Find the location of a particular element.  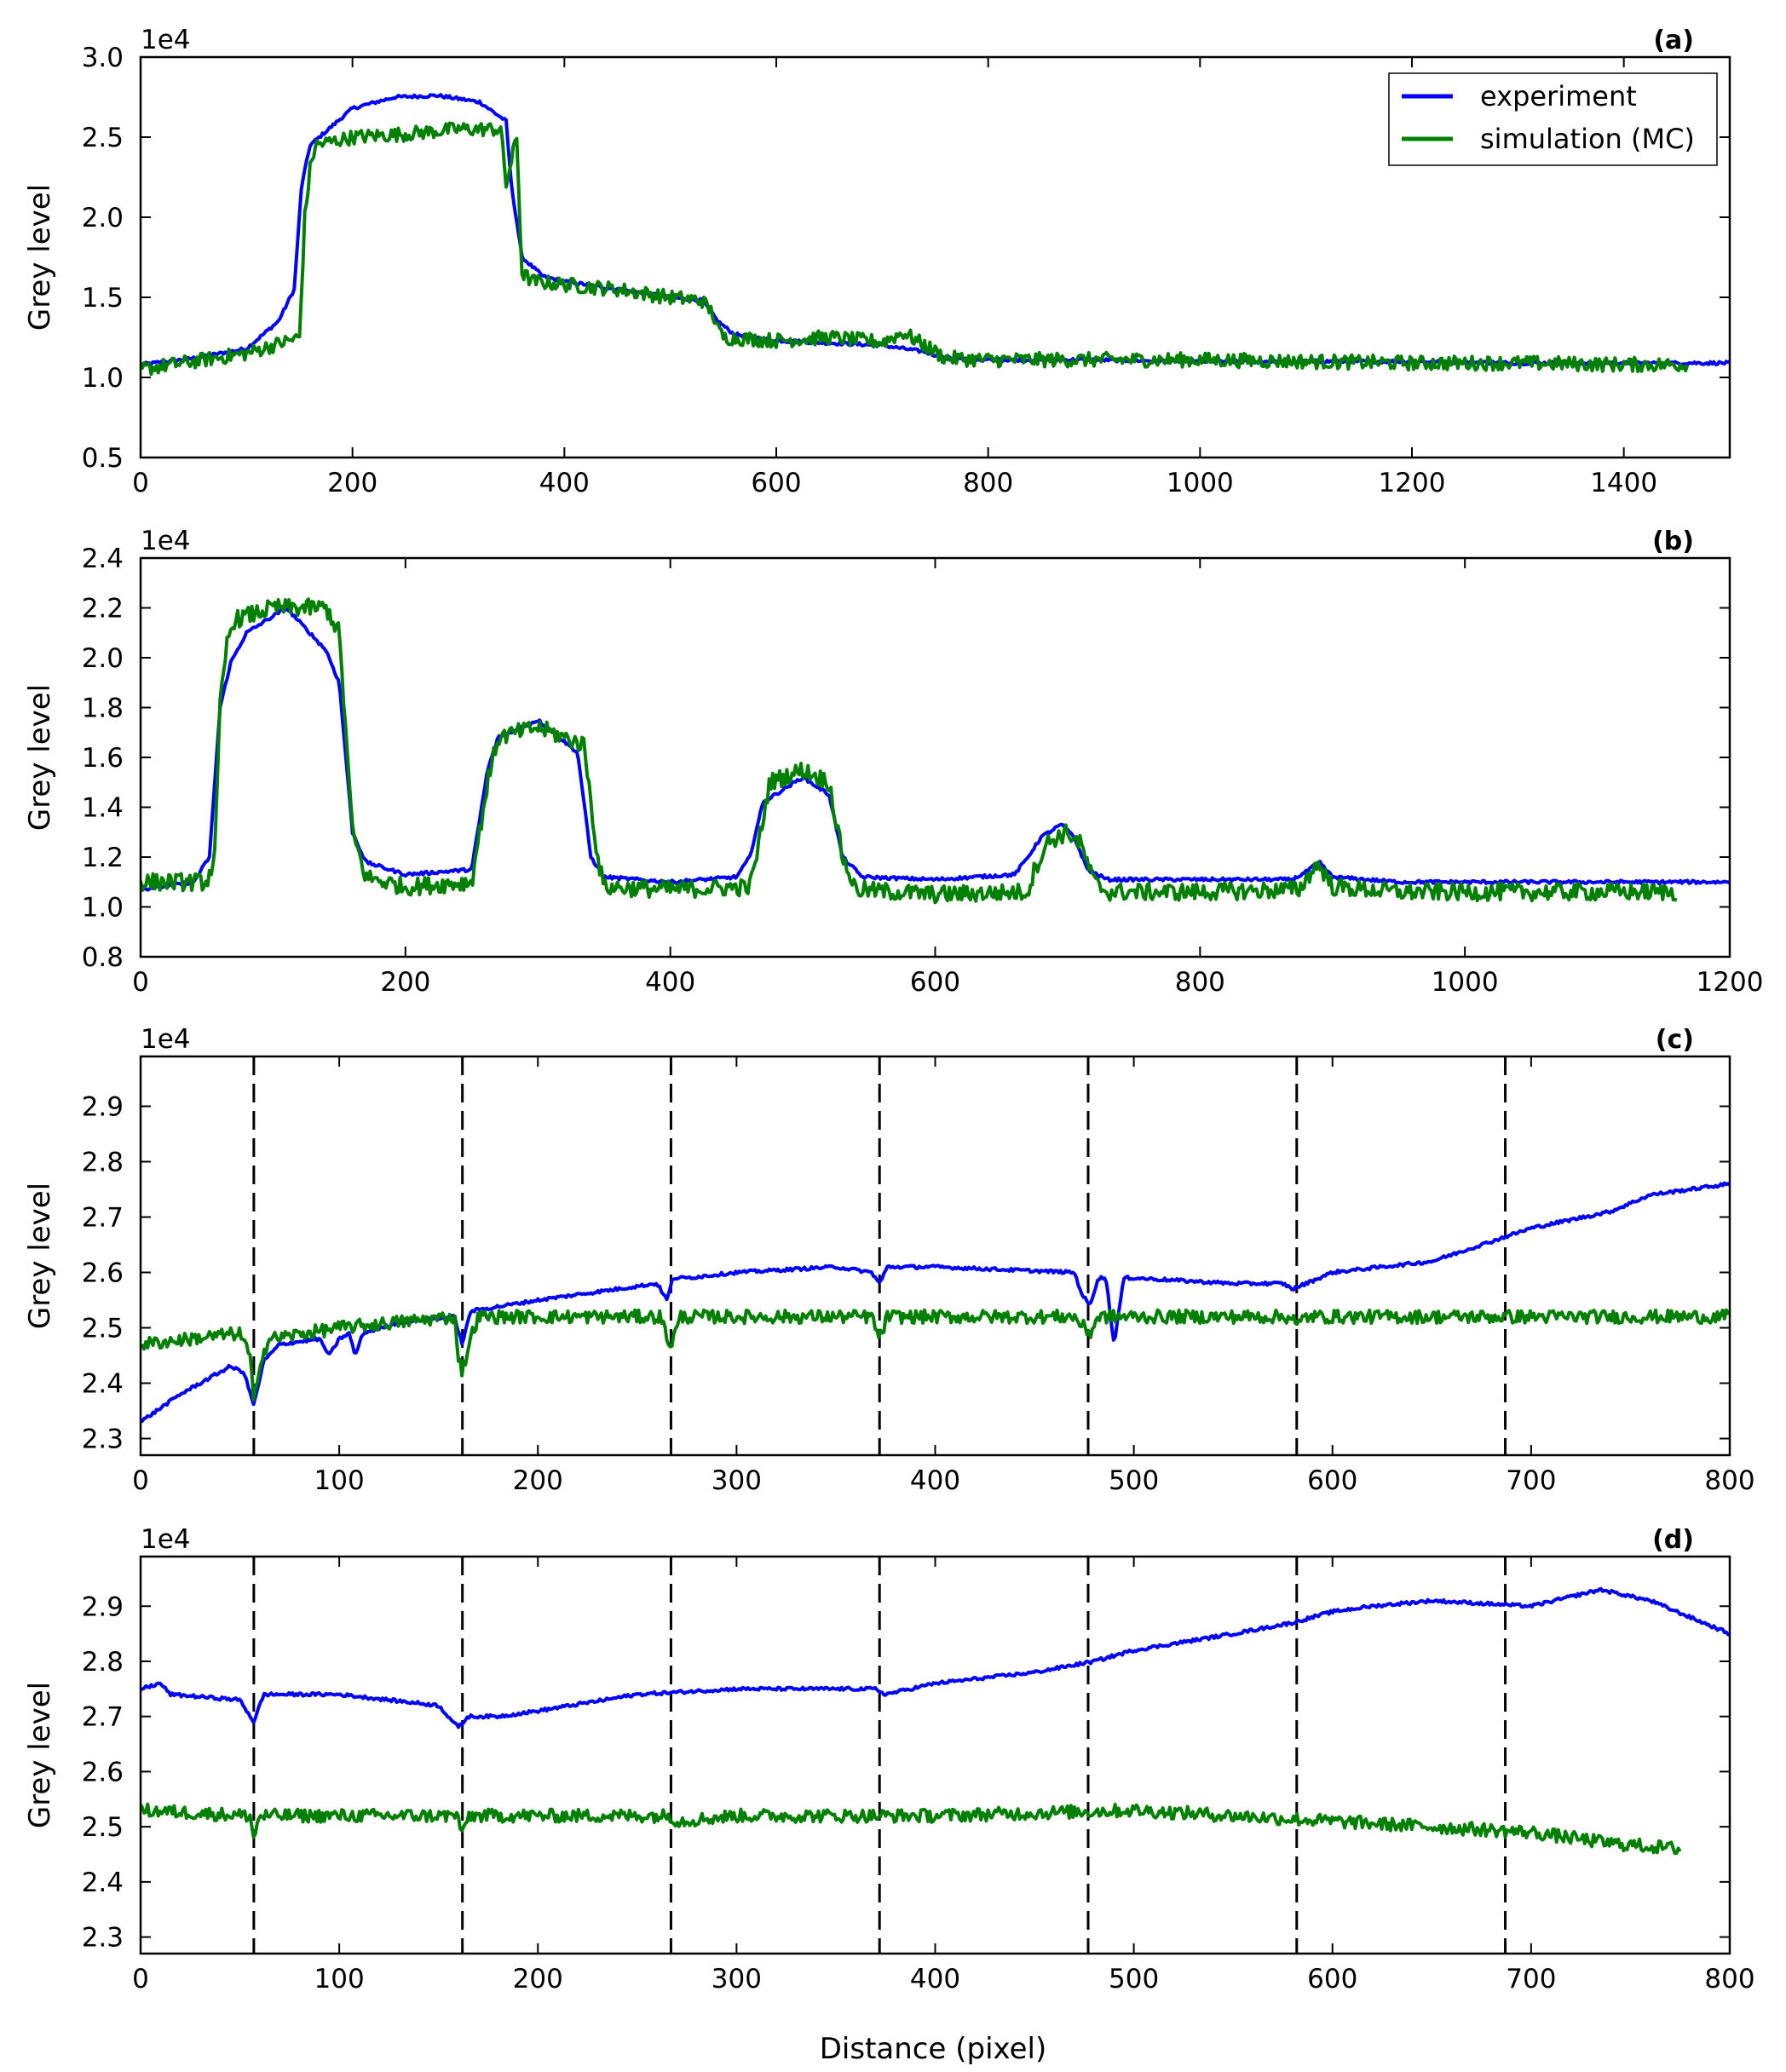

legend-entry-label: simulation (MC) is located at coordinates (1587, 139).